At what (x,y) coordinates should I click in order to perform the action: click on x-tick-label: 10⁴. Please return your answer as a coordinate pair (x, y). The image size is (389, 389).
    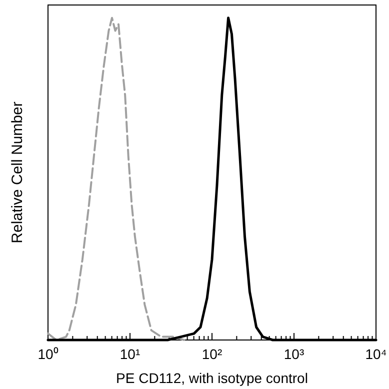
    Looking at the image, I should click on (376, 354).